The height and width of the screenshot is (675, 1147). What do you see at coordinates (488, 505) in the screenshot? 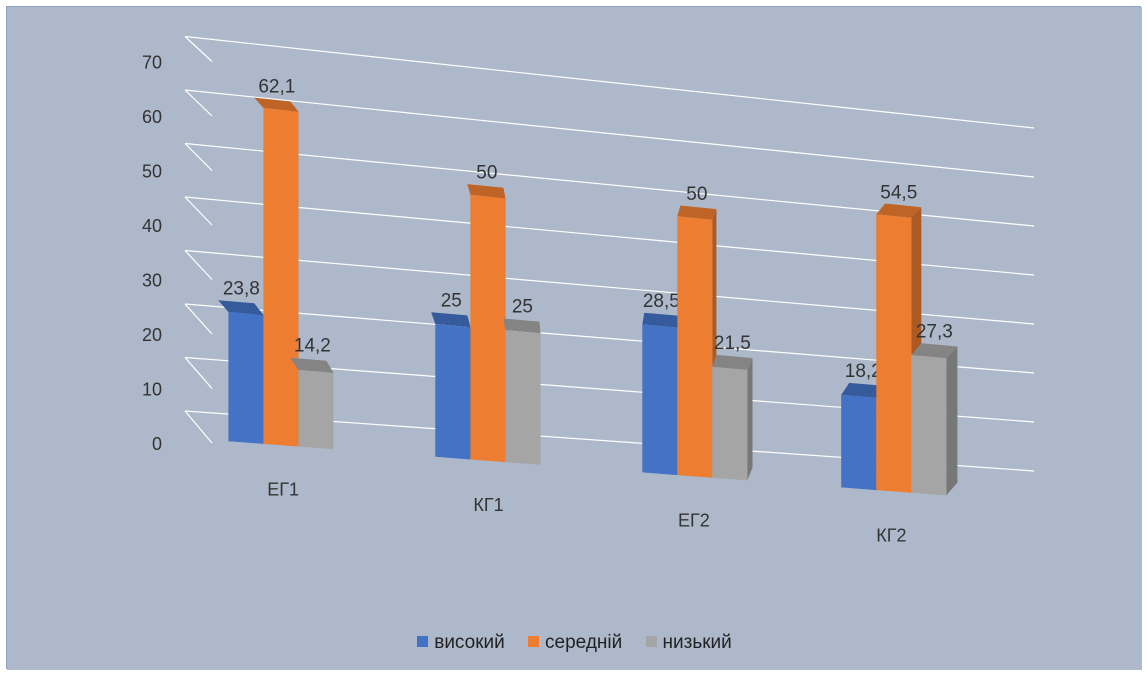
I see `x-category-label: КГ1` at bounding box center [488, 505].